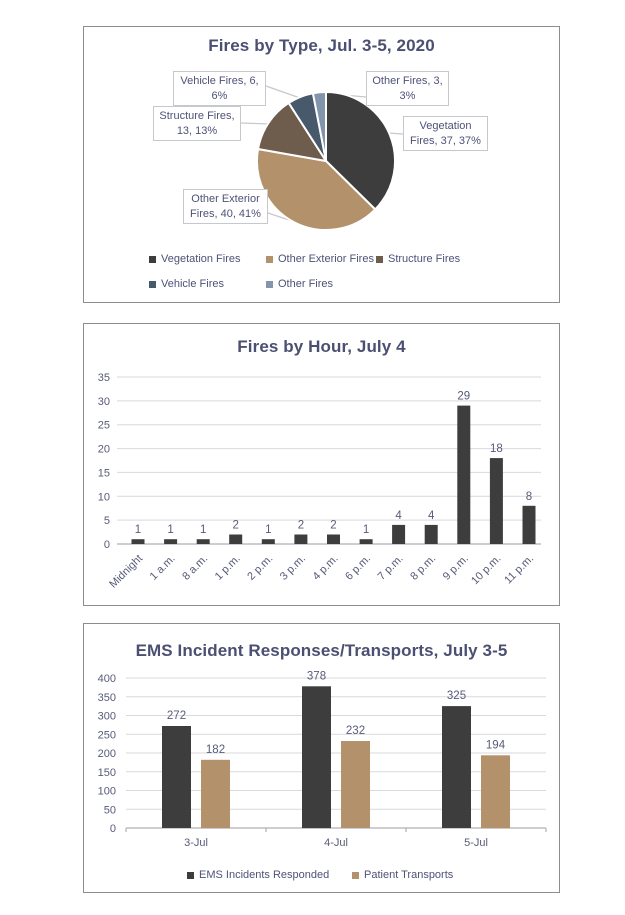  Describe the element at coordinates (293, 568) in the screenshot. I see `x-category-label: 3 p.m.` at that location.